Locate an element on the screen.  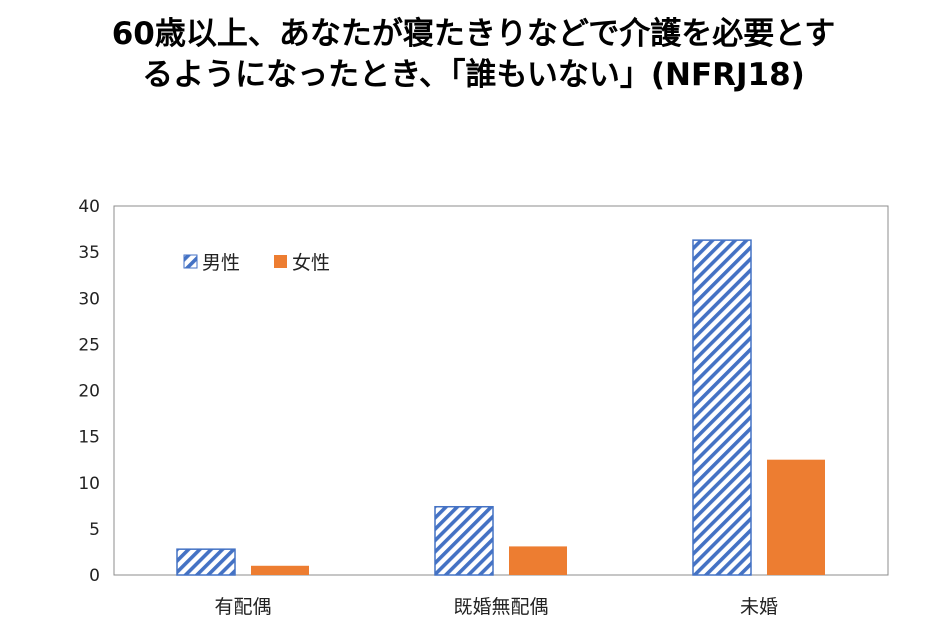
y-tick-label: 10 is located at coordinates (89, 484).